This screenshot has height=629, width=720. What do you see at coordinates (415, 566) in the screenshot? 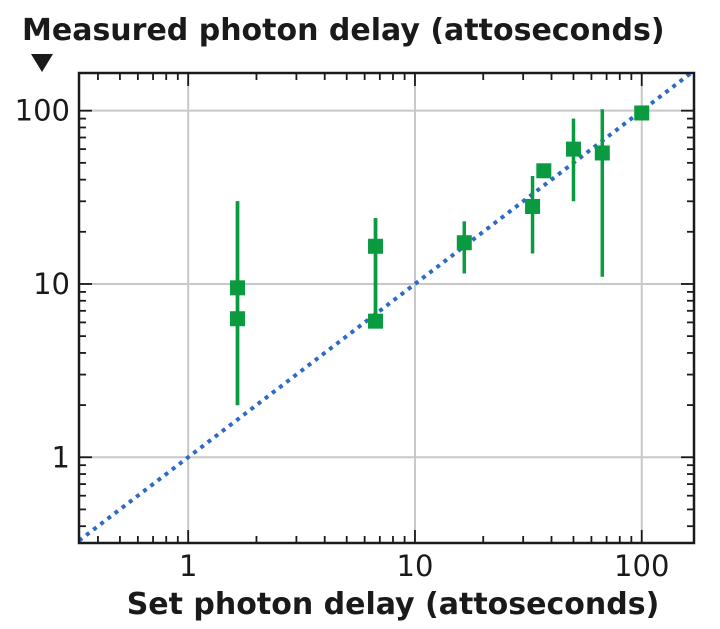
I see `x-tick-label: 10` at bounding box center [415, 566].